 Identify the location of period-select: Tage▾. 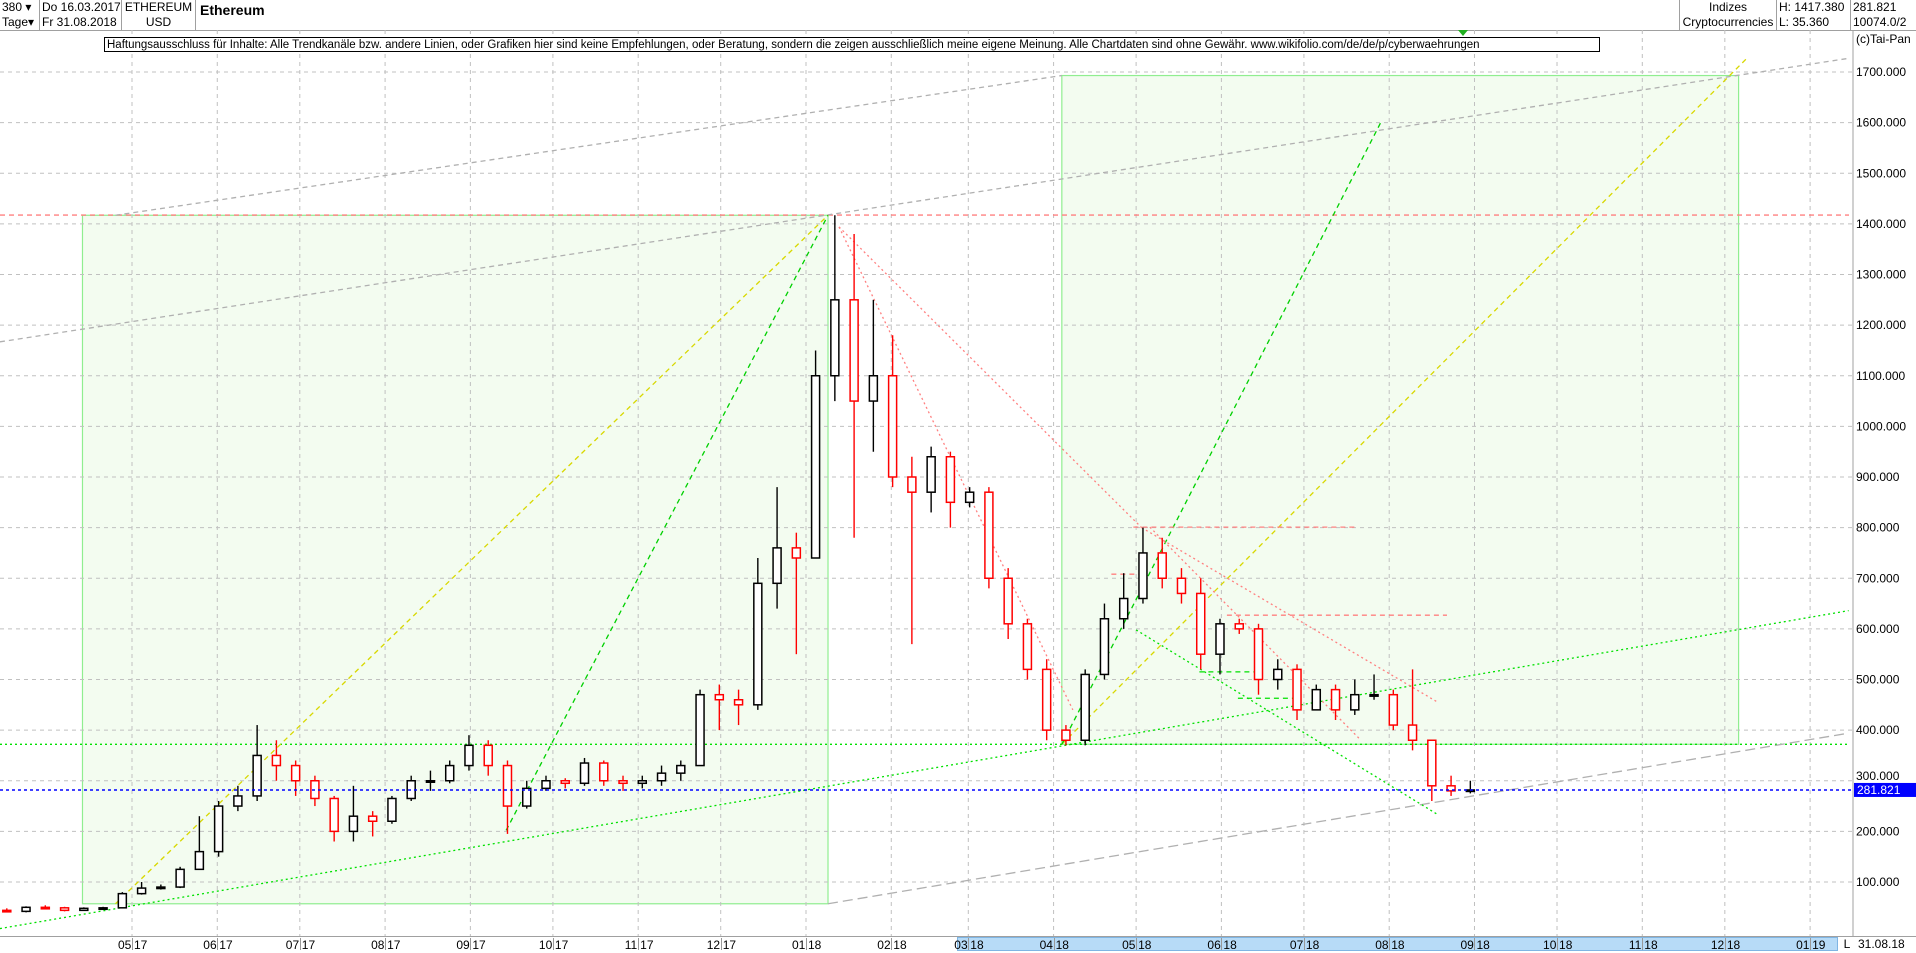
(18, 22).